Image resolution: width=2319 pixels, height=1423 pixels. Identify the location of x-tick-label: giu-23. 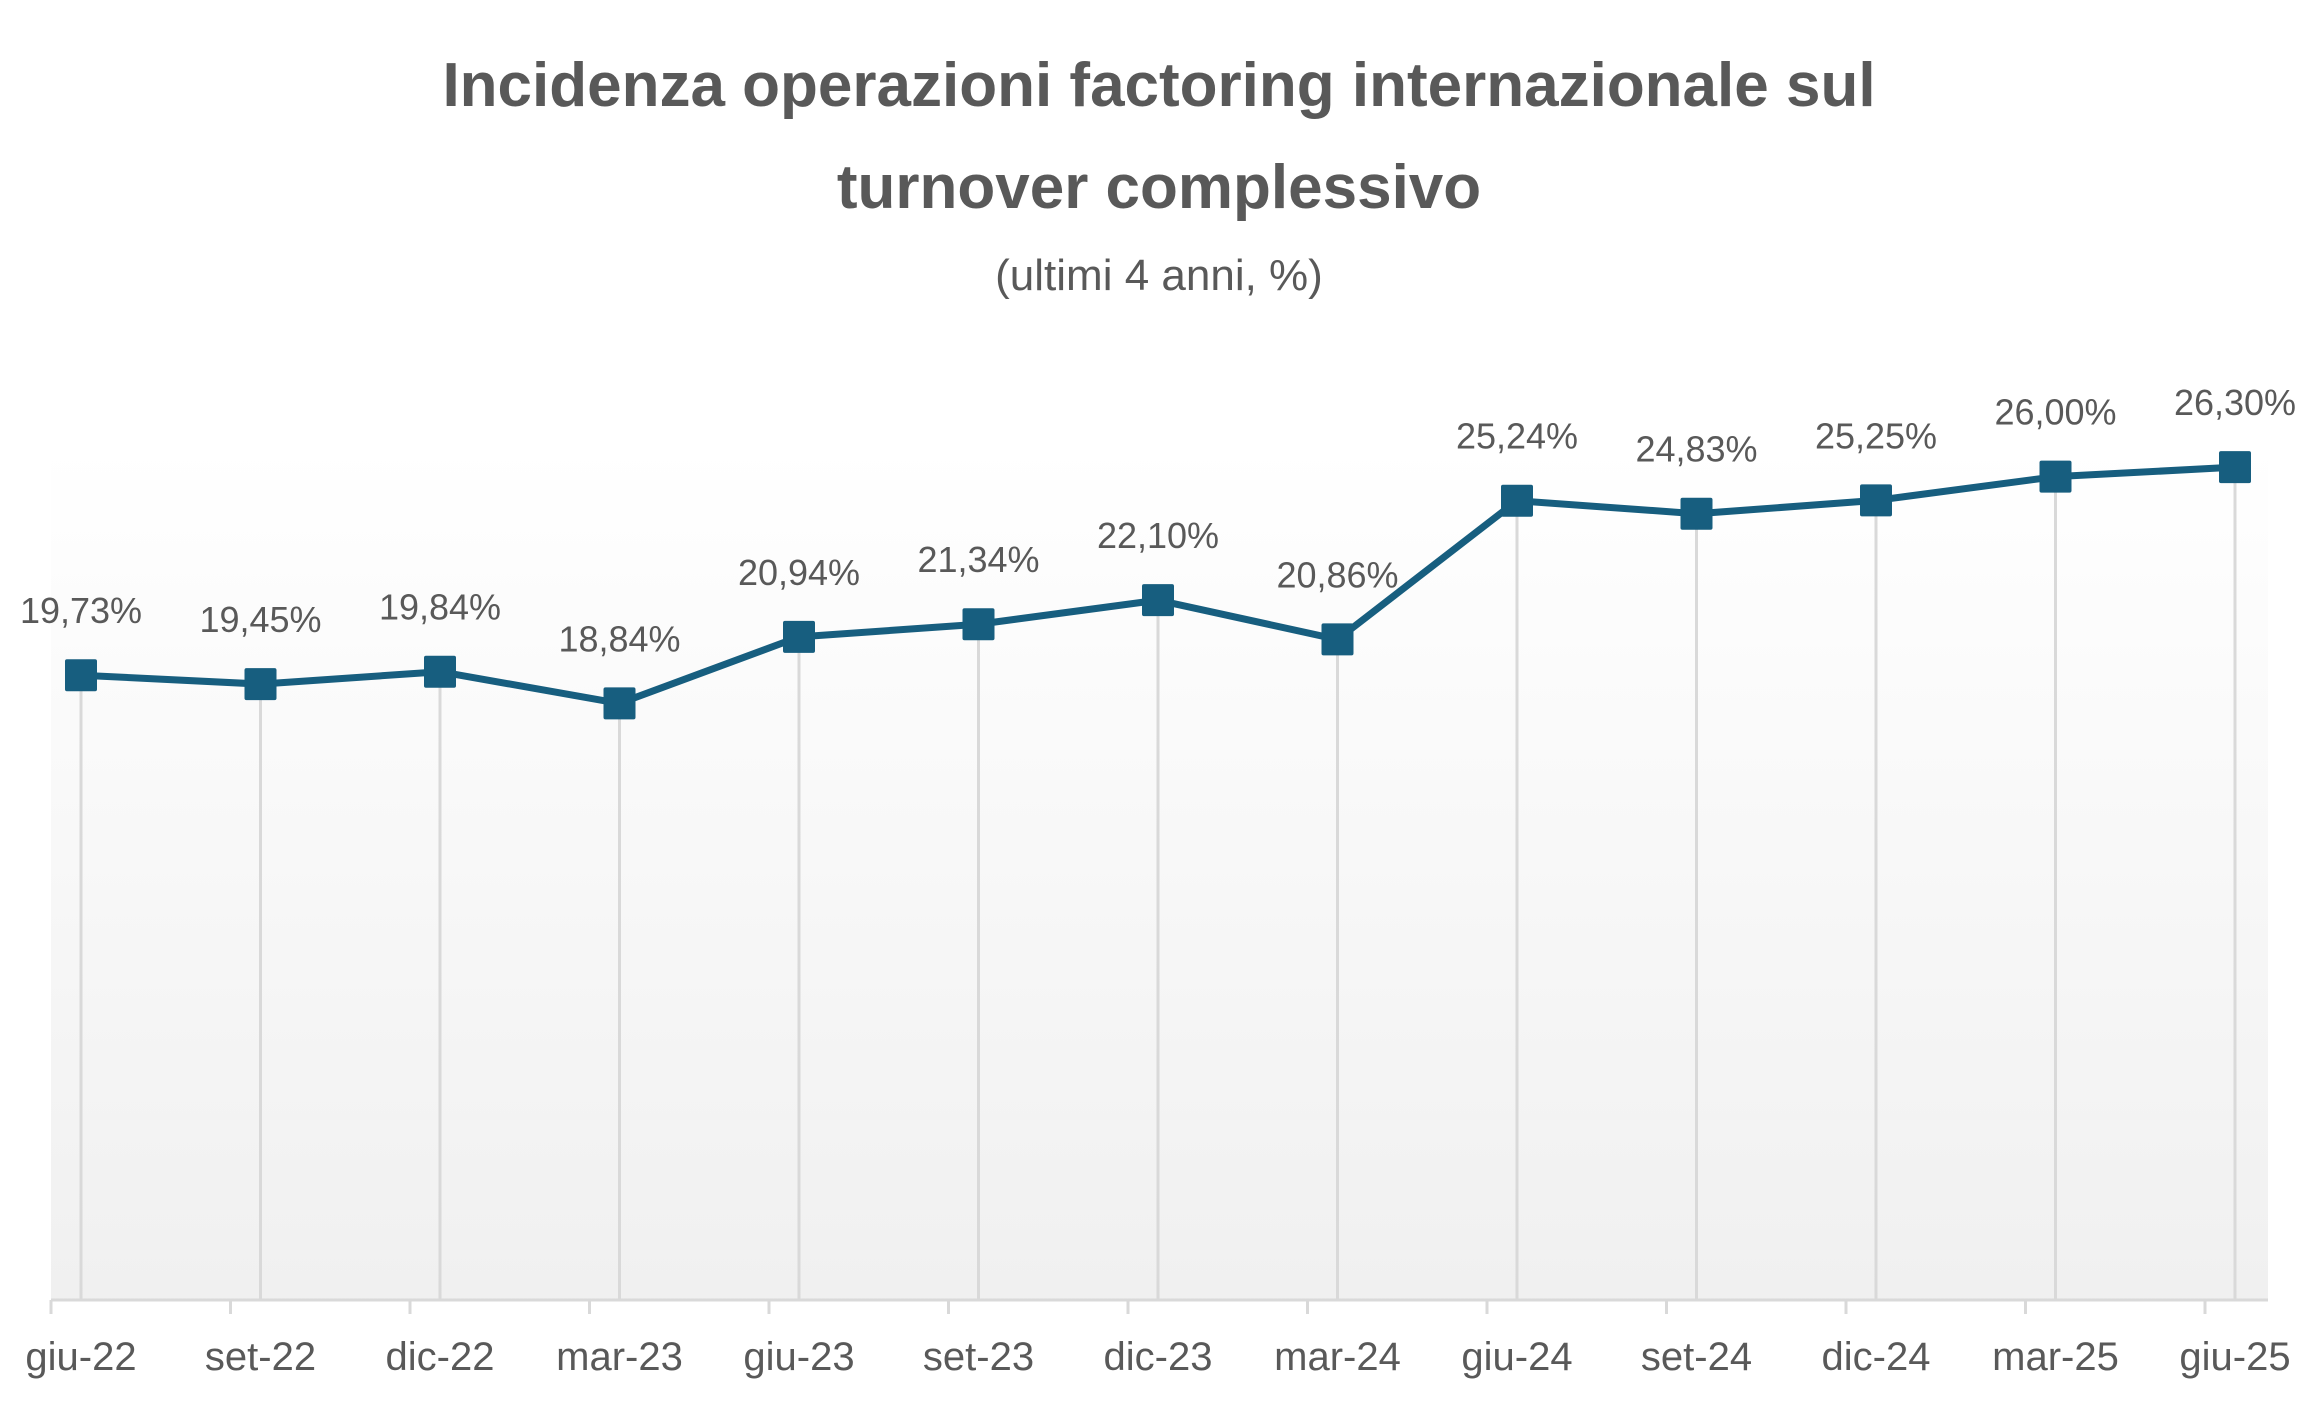
(798, 1357).